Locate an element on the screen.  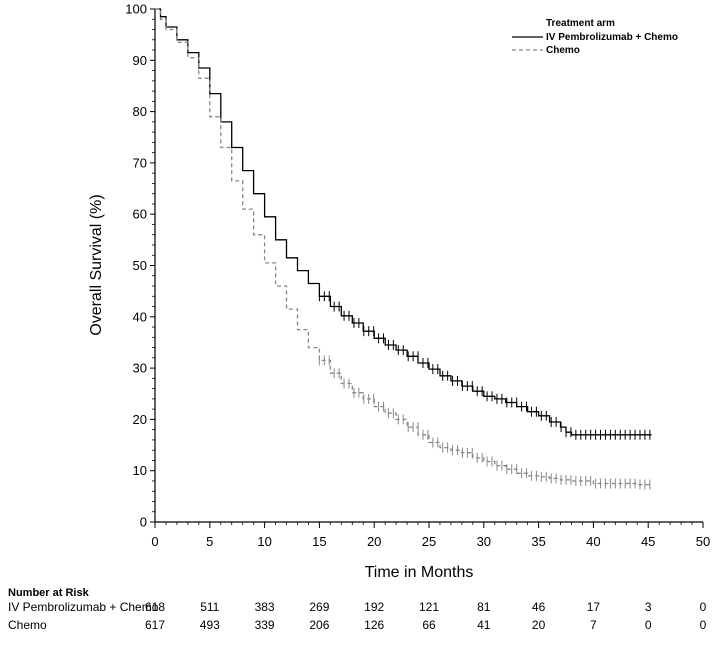
x-axis-title: Time in Months is located at coordinates (419, 572).